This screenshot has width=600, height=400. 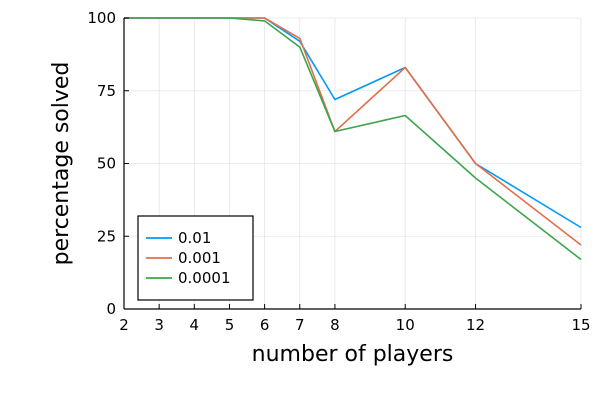 What do you see at coordinates (106, 91) in the screenshot?
I see `y-tick-label: 75` at bounding box center [106, 91].